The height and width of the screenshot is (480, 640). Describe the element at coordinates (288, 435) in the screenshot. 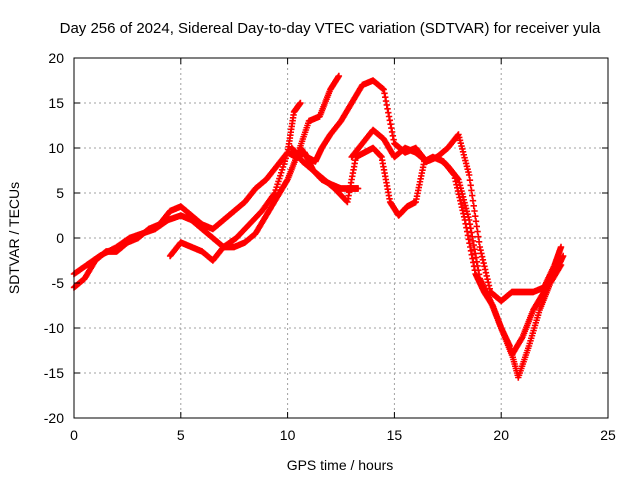

I see `x-tick-label: 10` at that location.